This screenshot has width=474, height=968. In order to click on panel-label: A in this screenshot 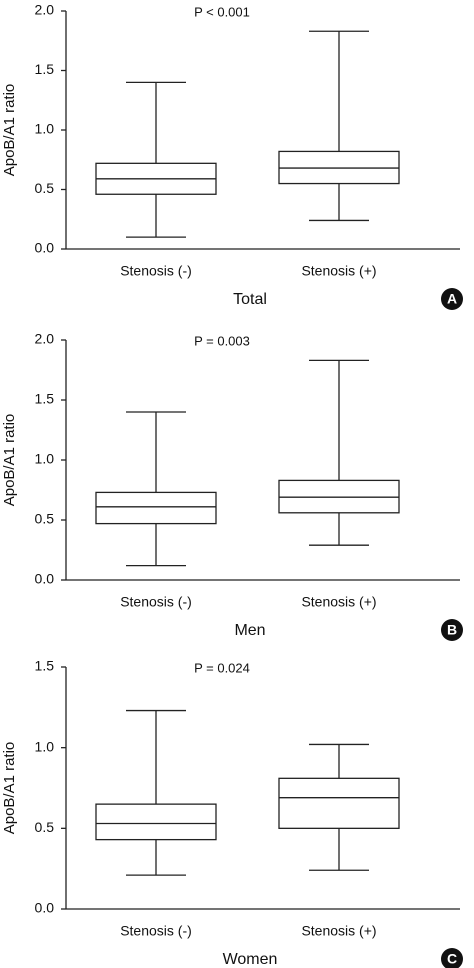, I will do `click(452, 299)`.